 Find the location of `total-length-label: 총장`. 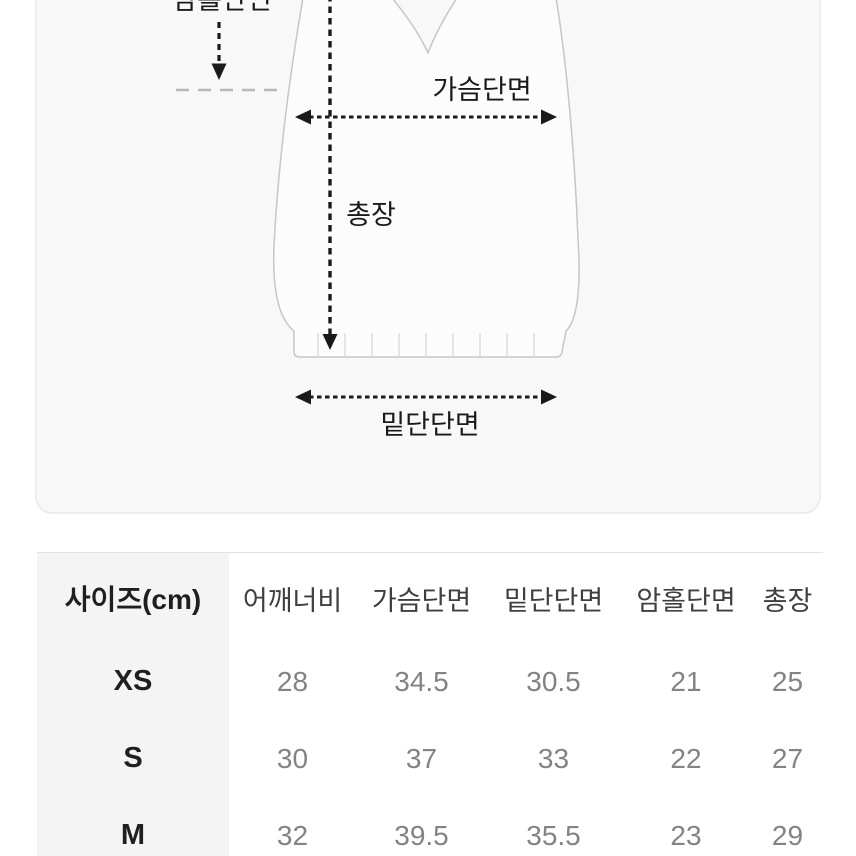

total-length-label: 총장 is located at coordinates (371, 215).